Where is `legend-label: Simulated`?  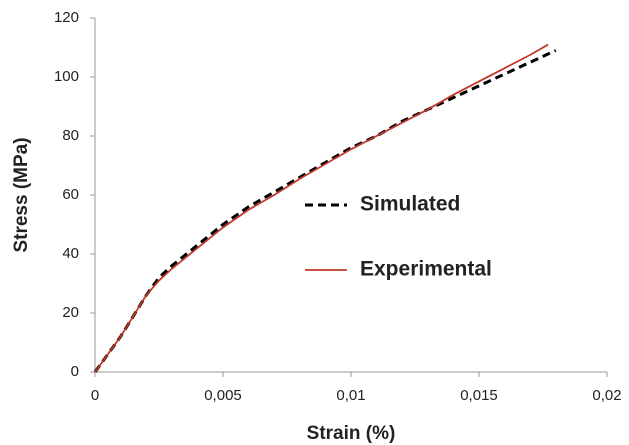 legend-label: Simulated is located at coordinates (410, 204).